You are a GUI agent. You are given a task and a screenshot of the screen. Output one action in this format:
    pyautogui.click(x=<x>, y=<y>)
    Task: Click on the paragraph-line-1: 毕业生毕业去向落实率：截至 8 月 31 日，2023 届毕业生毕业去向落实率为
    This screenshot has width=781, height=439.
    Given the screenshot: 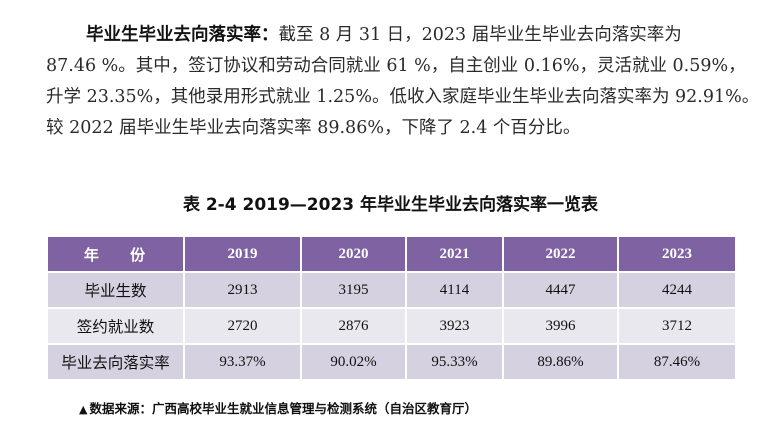 What is the action you would take?
    pyautogui.click(x=396, y=35)
    